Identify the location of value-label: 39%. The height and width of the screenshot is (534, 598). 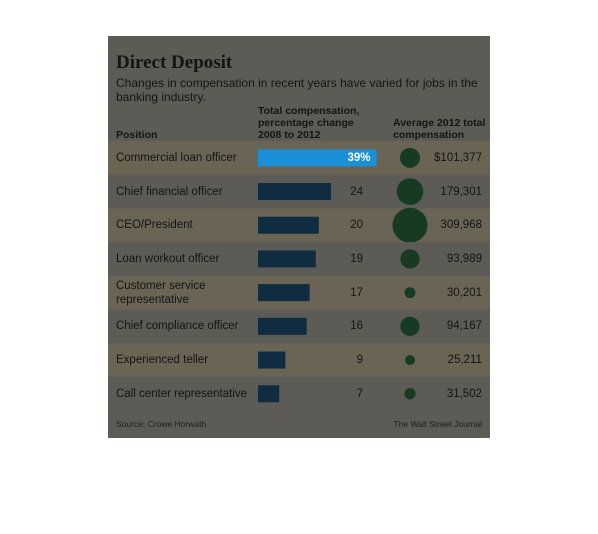
(359, 157).